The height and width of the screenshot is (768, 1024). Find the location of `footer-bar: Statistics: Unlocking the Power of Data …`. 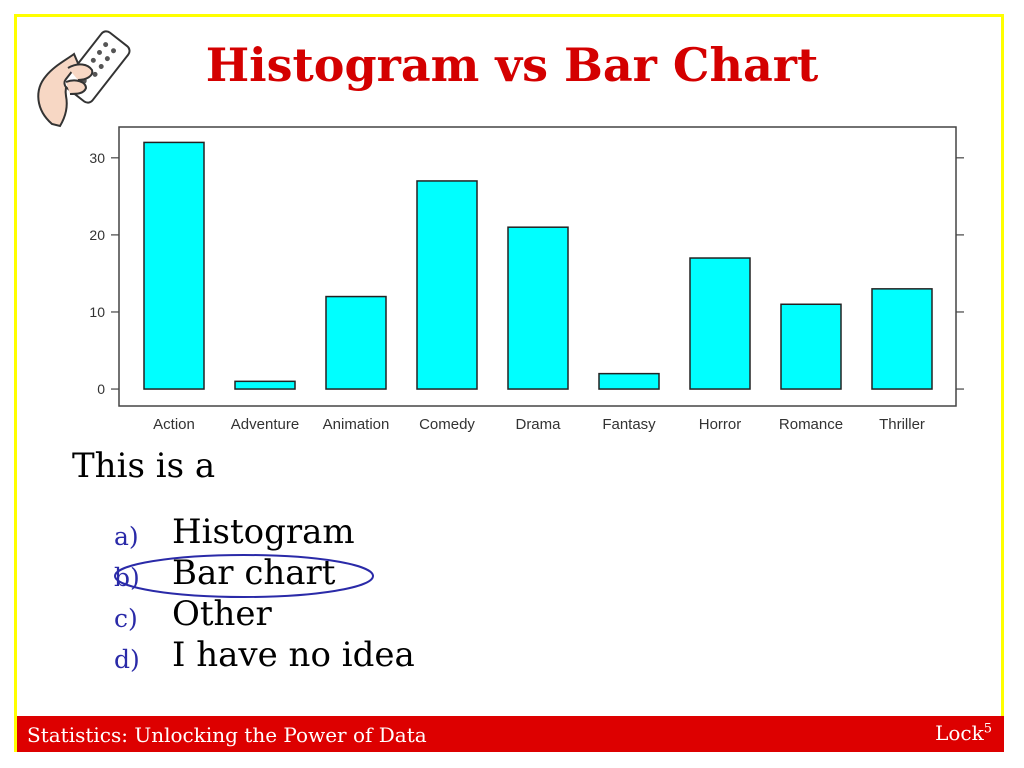

footer-bar: Statistics: Unlocking the Power of Data … is located at coordinates (510, 734).